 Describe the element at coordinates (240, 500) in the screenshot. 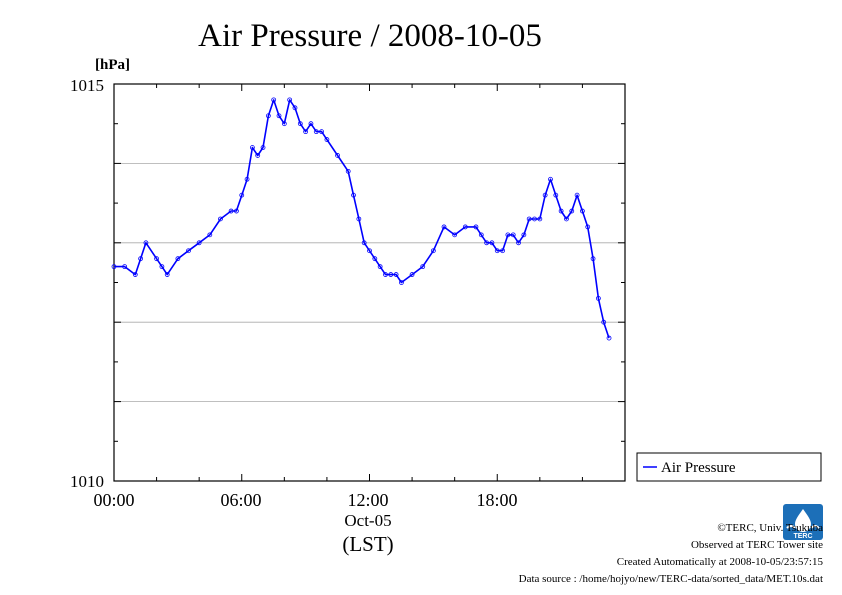

I see `x-tick-label-0600: 06:00` at that location.